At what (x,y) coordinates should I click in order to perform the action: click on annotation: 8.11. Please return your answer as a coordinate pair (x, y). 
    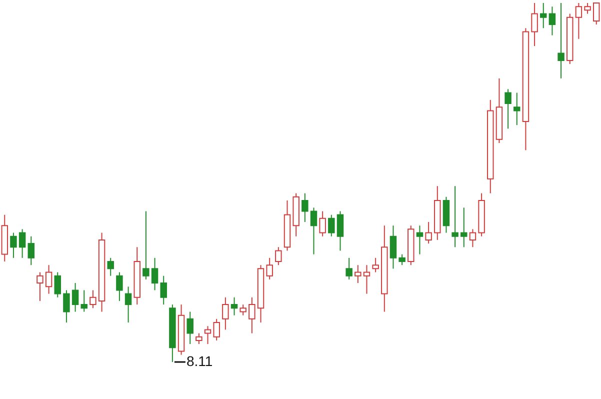
    Looking at the image, I should click on (199, 361).